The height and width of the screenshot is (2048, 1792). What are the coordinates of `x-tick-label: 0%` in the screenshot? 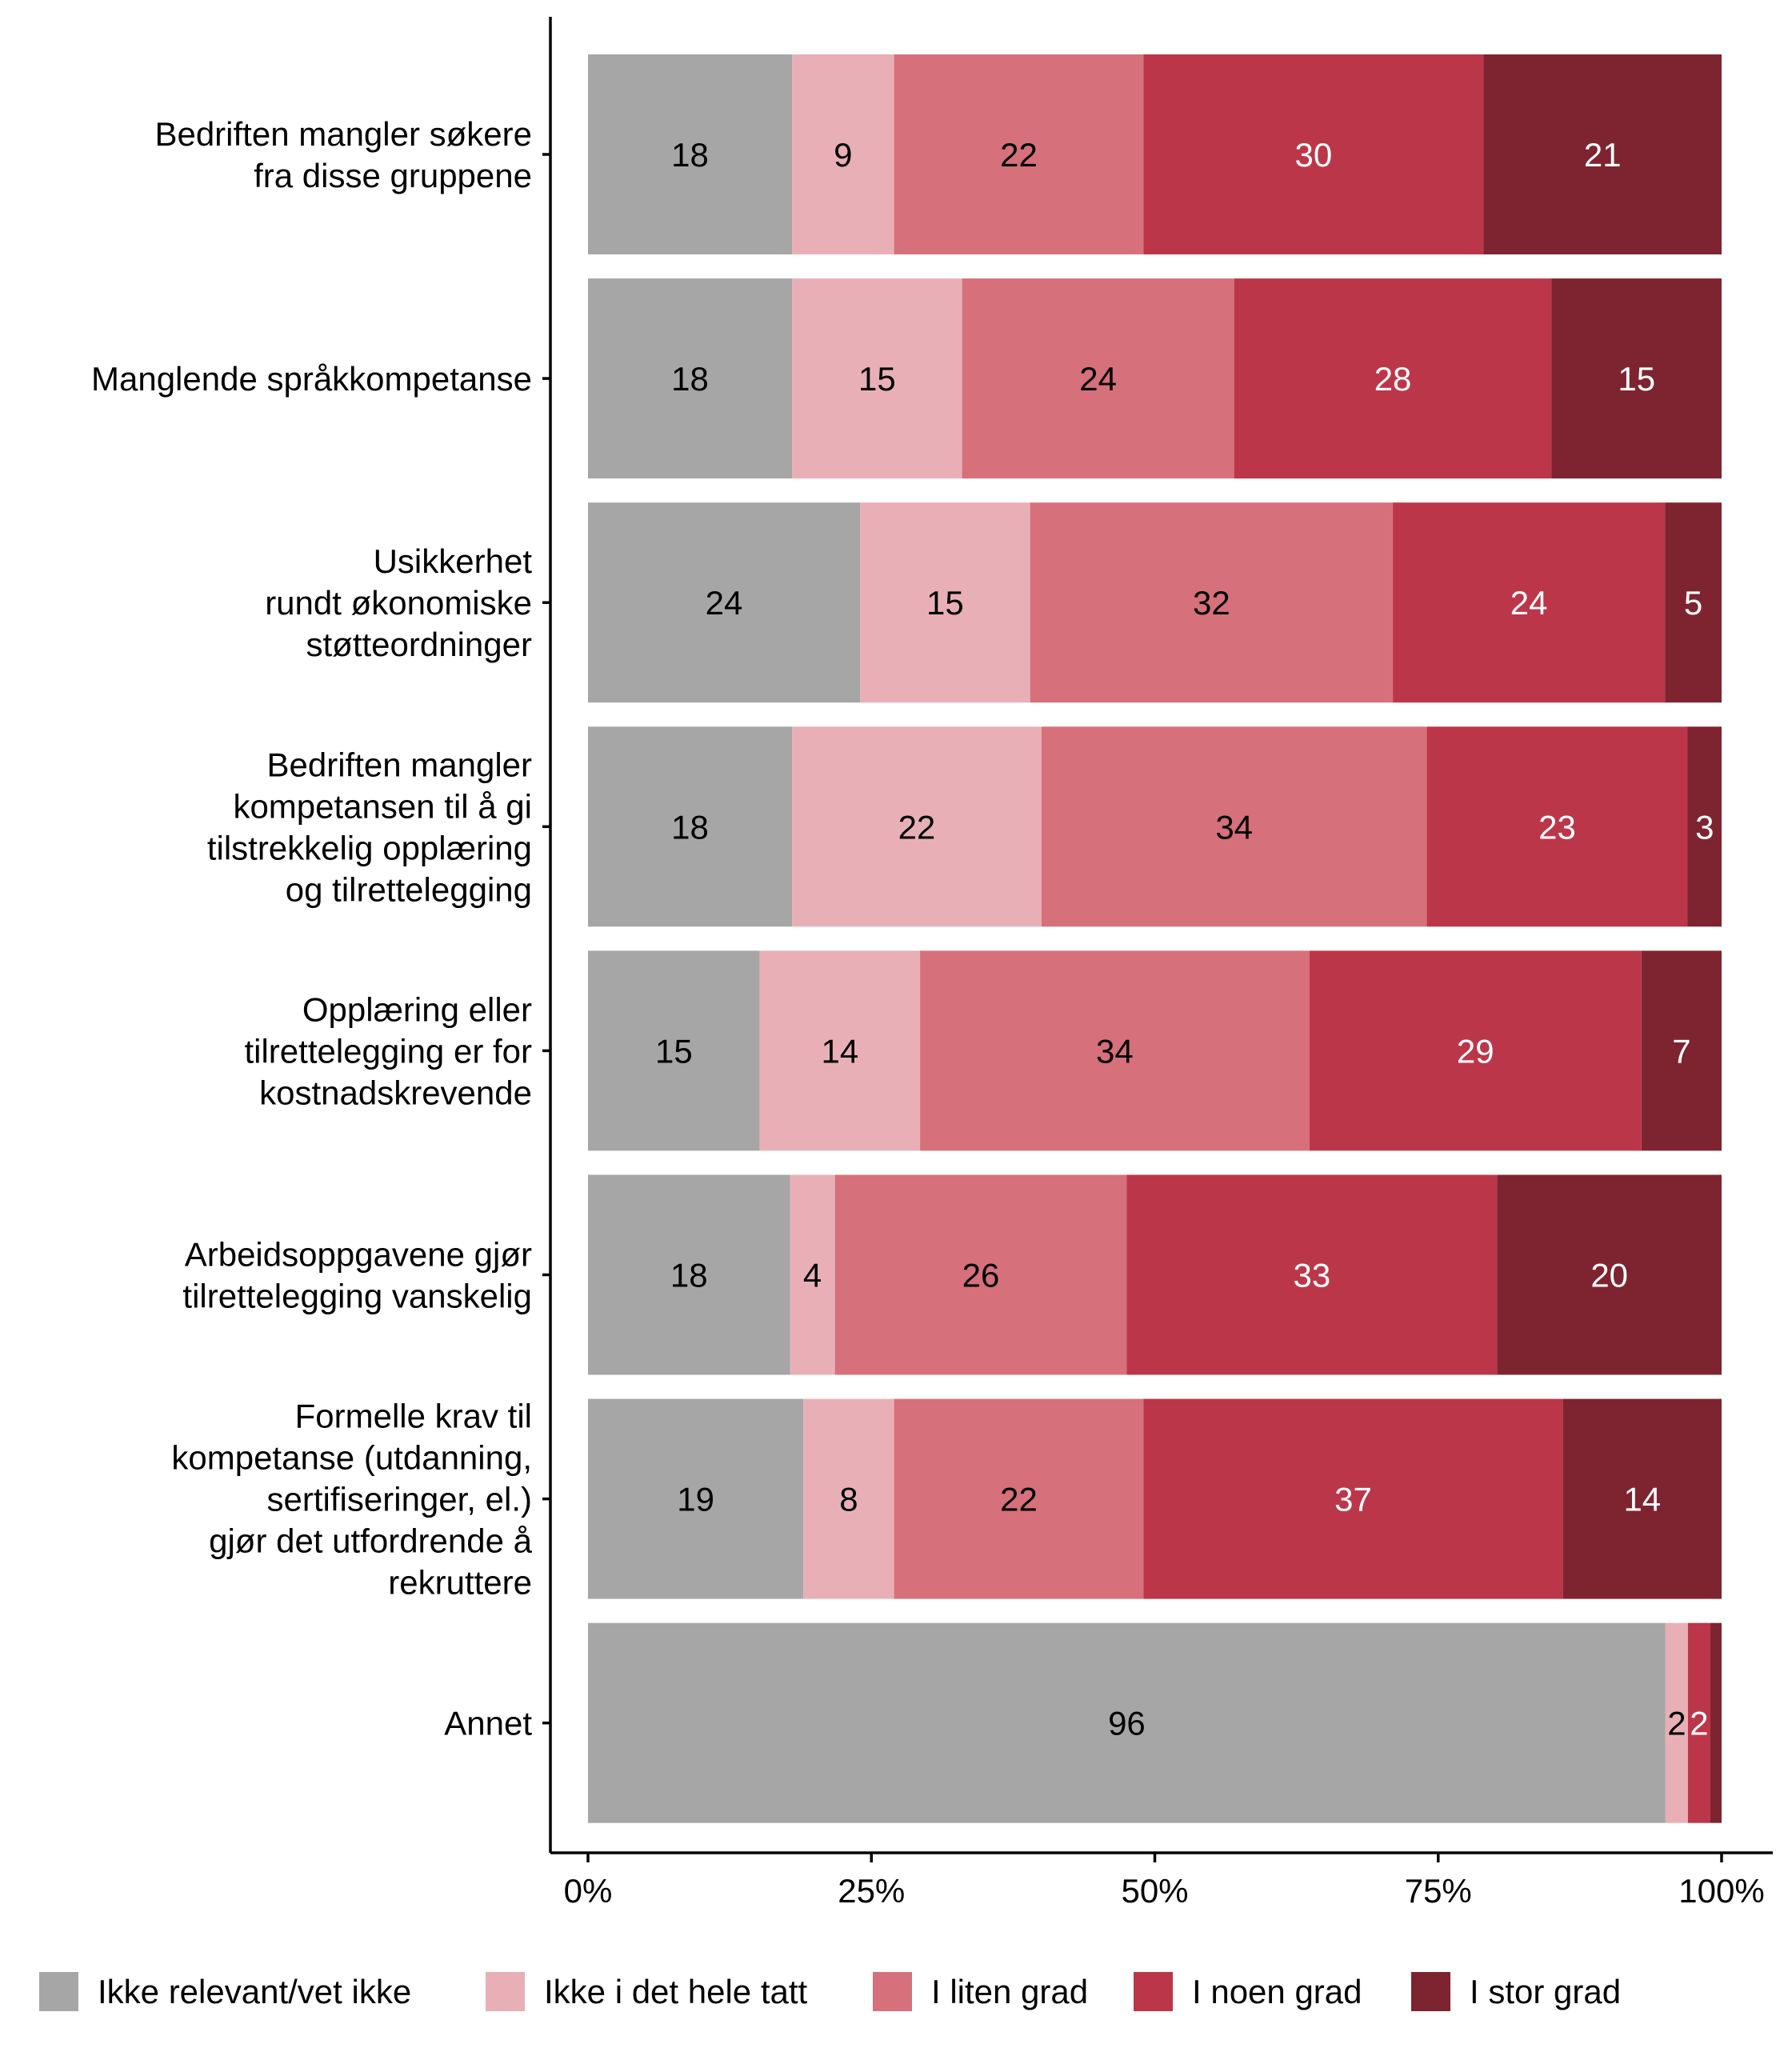 It's located at (588, 1891).